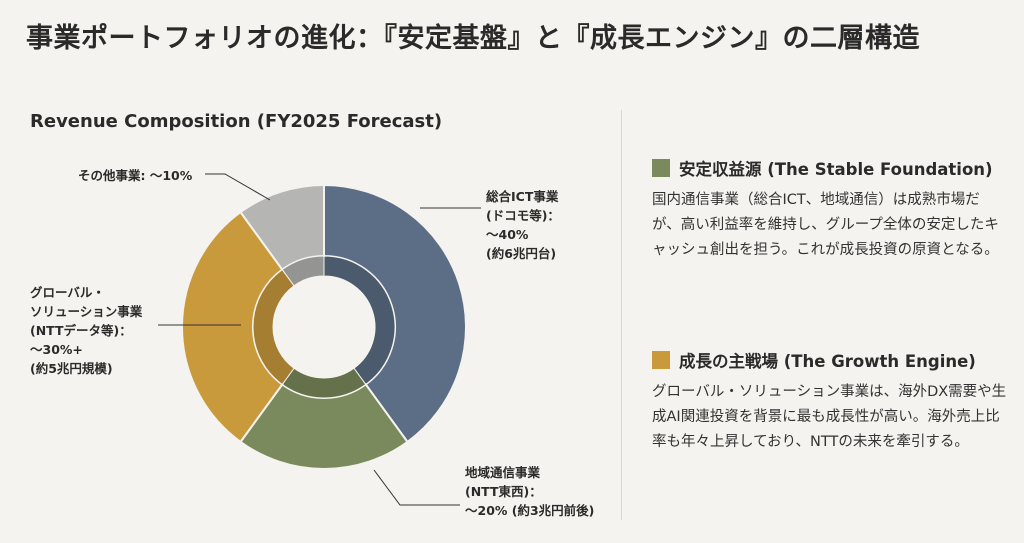  What do you see at coordinates (661, 168) in the screenshot?
I see `stable-swatch` at bounding box center [661, 168].